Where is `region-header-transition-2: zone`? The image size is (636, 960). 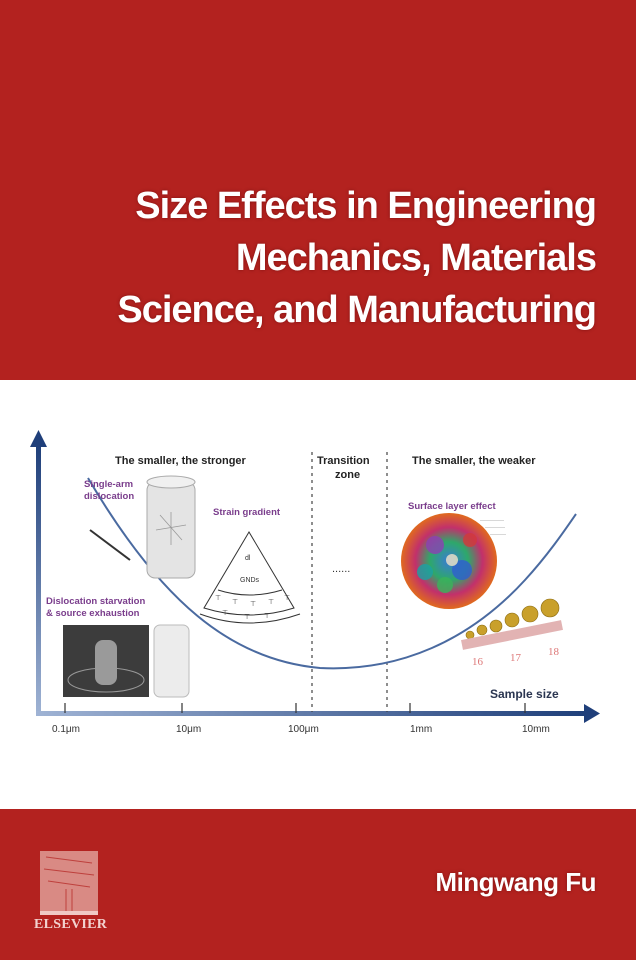 region-header-transition-2: zone is located at coordinates (348, 475).